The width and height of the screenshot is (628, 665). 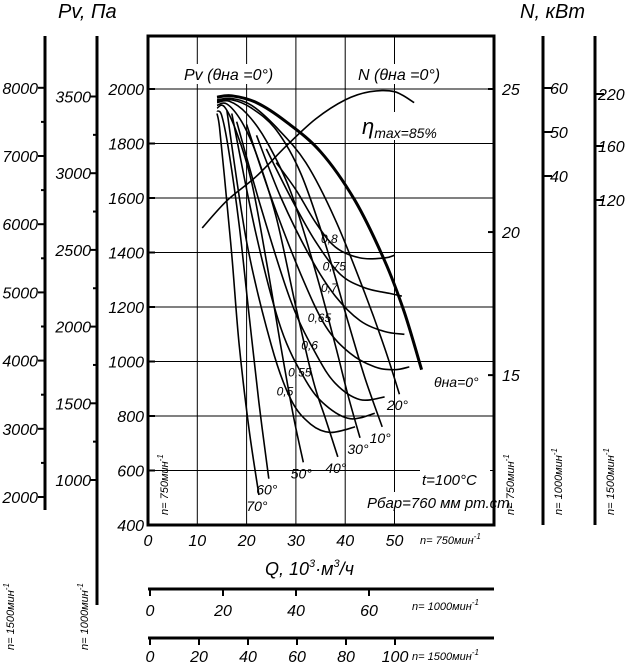 What do you see at coordinates (20, 89) in the screenshot?
I see `pressure-1500-tick-label: 8000` at bounding box center [20, 89].